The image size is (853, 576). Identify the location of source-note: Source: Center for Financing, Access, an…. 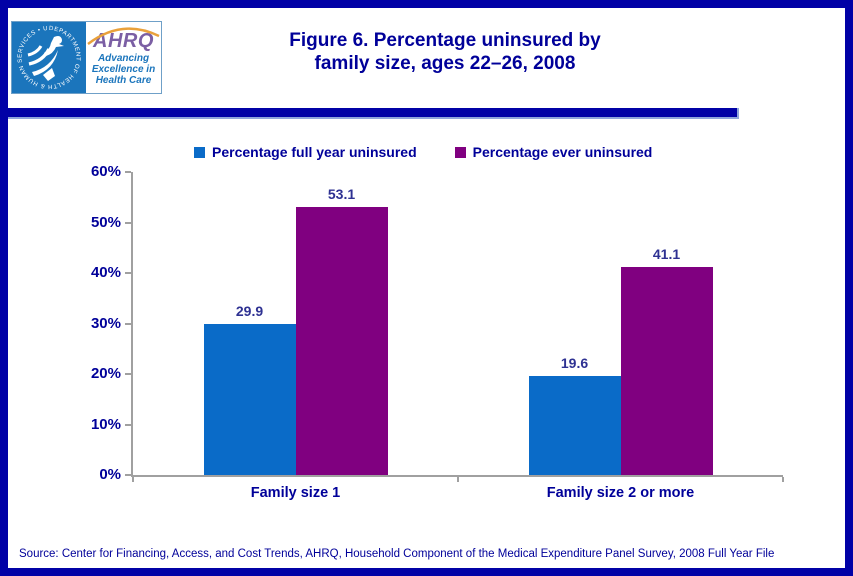
(397, 554).